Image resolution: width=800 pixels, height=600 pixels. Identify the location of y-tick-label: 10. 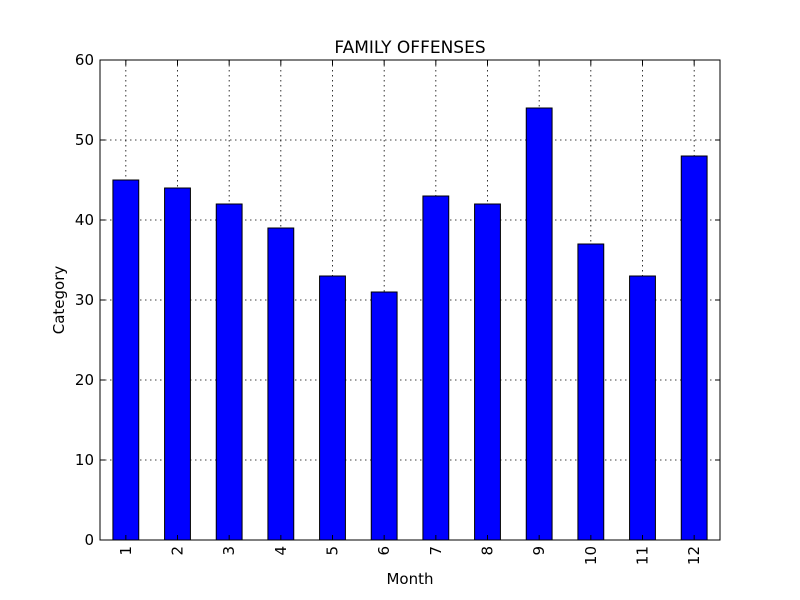
(84, 460).